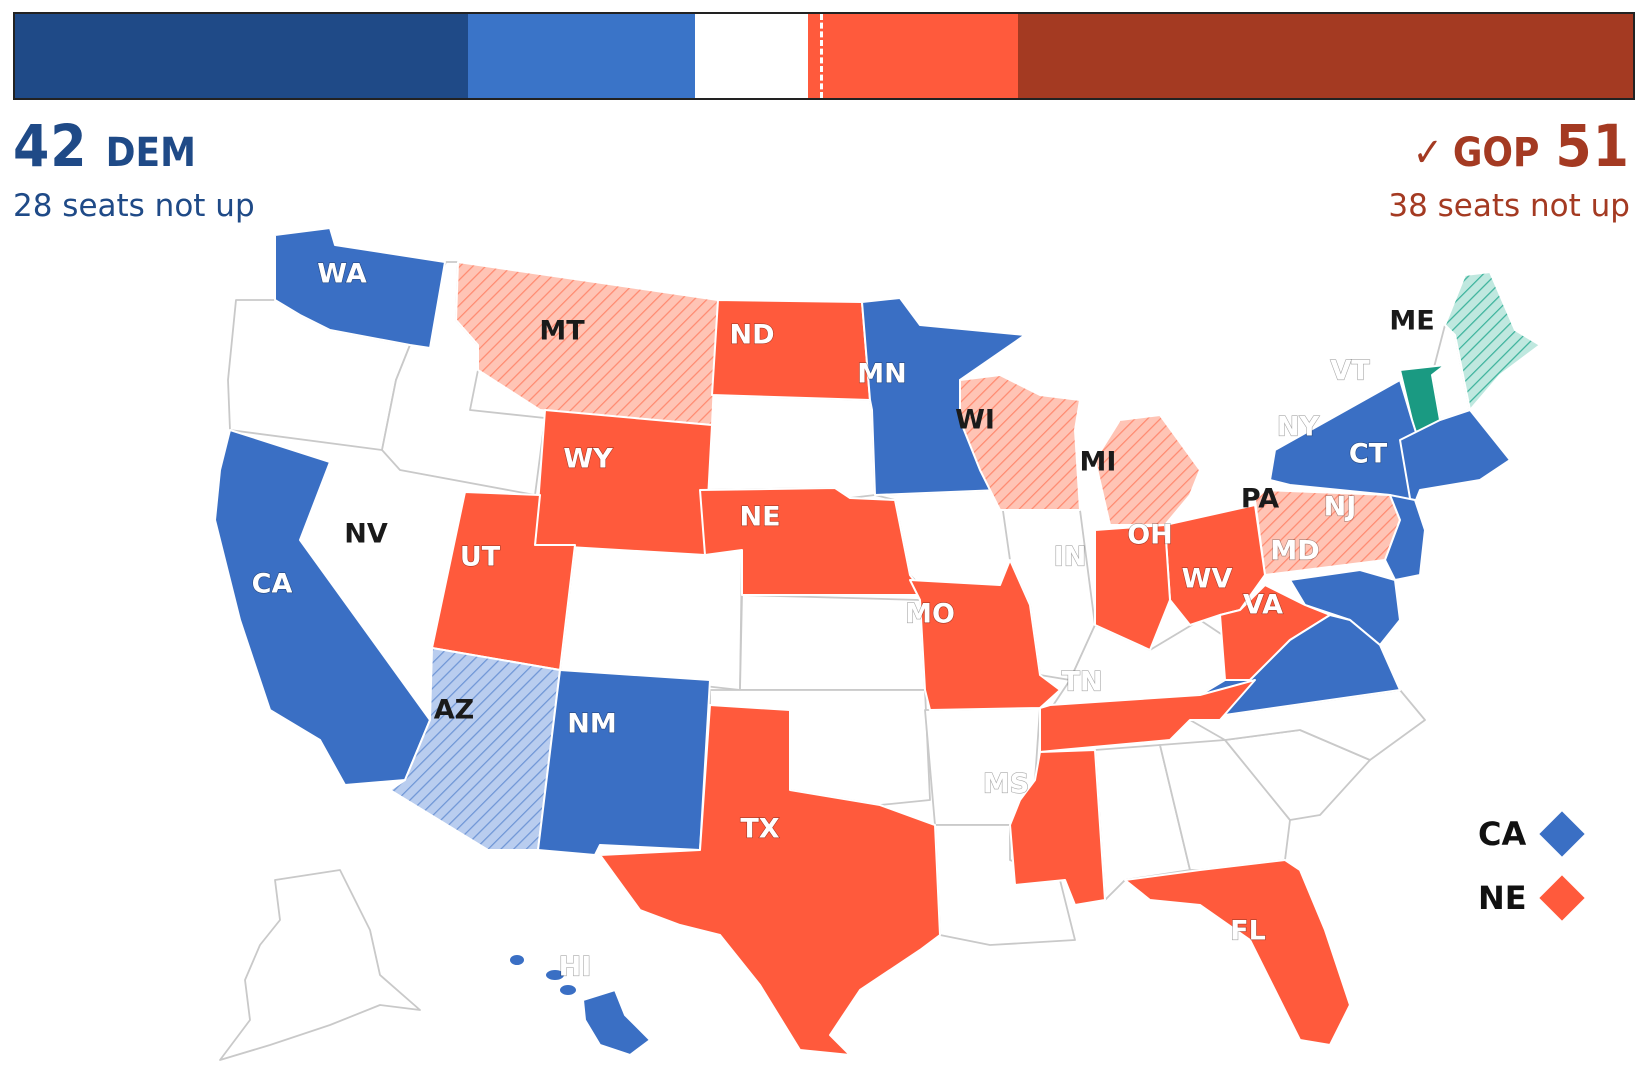 This screenshot has width=1642, height=1080. What do you see at coordinates (322, 607) in the screenshot?
I see `state-ca` at bounding box center [322, 607].